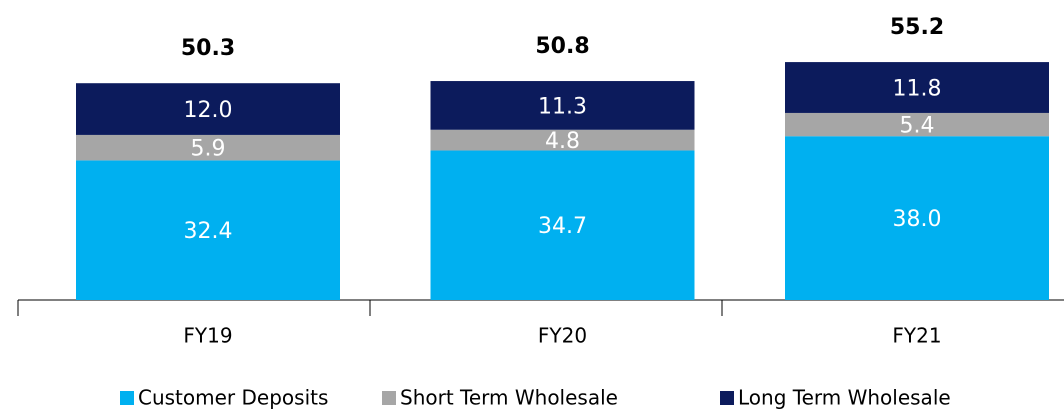 Image resolution: width=1064 pixels, height=415 pixels. I want to click on legend-label: Customer Deposits, so click(233, 398).